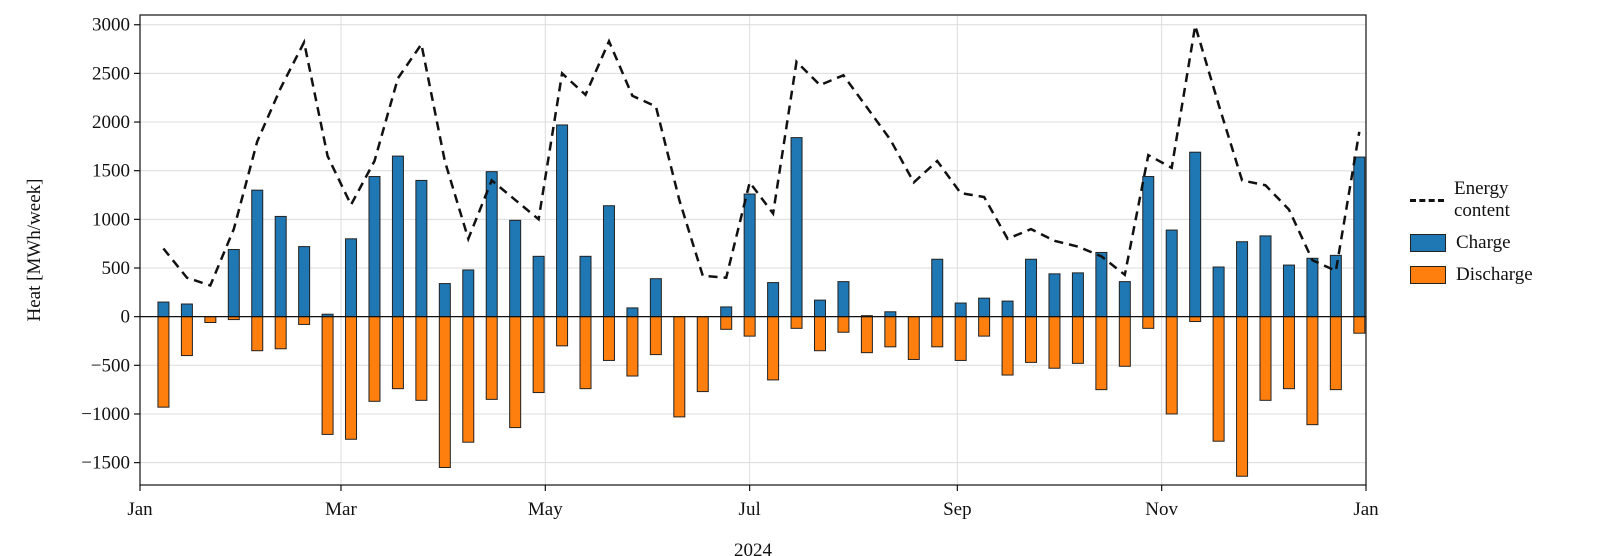 The image size is (1617, 556). I want to click on x-tick-label: Jul, so click(750, 509).